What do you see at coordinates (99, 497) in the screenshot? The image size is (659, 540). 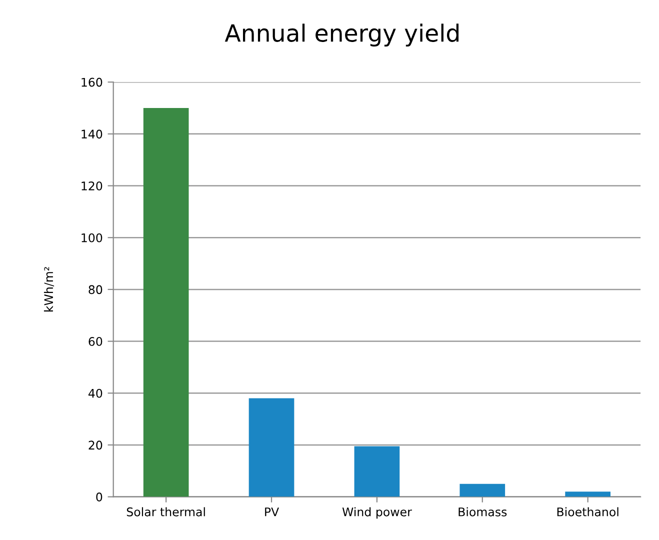 I see `y-tick-label: 0` at bounding box center [99, 497].